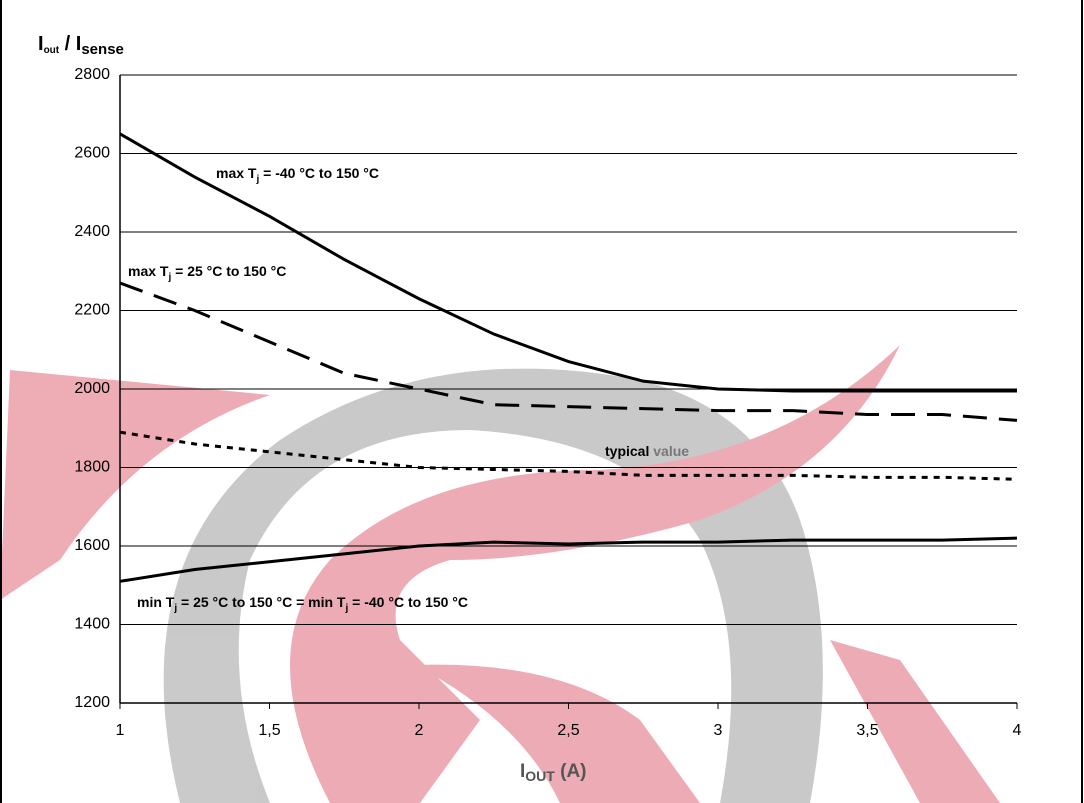  What do you see at coordinates (242, 602) in the screenshot?
I see `label-part: = 25 °C to 150 °C =` at bounding box center [242, 602].